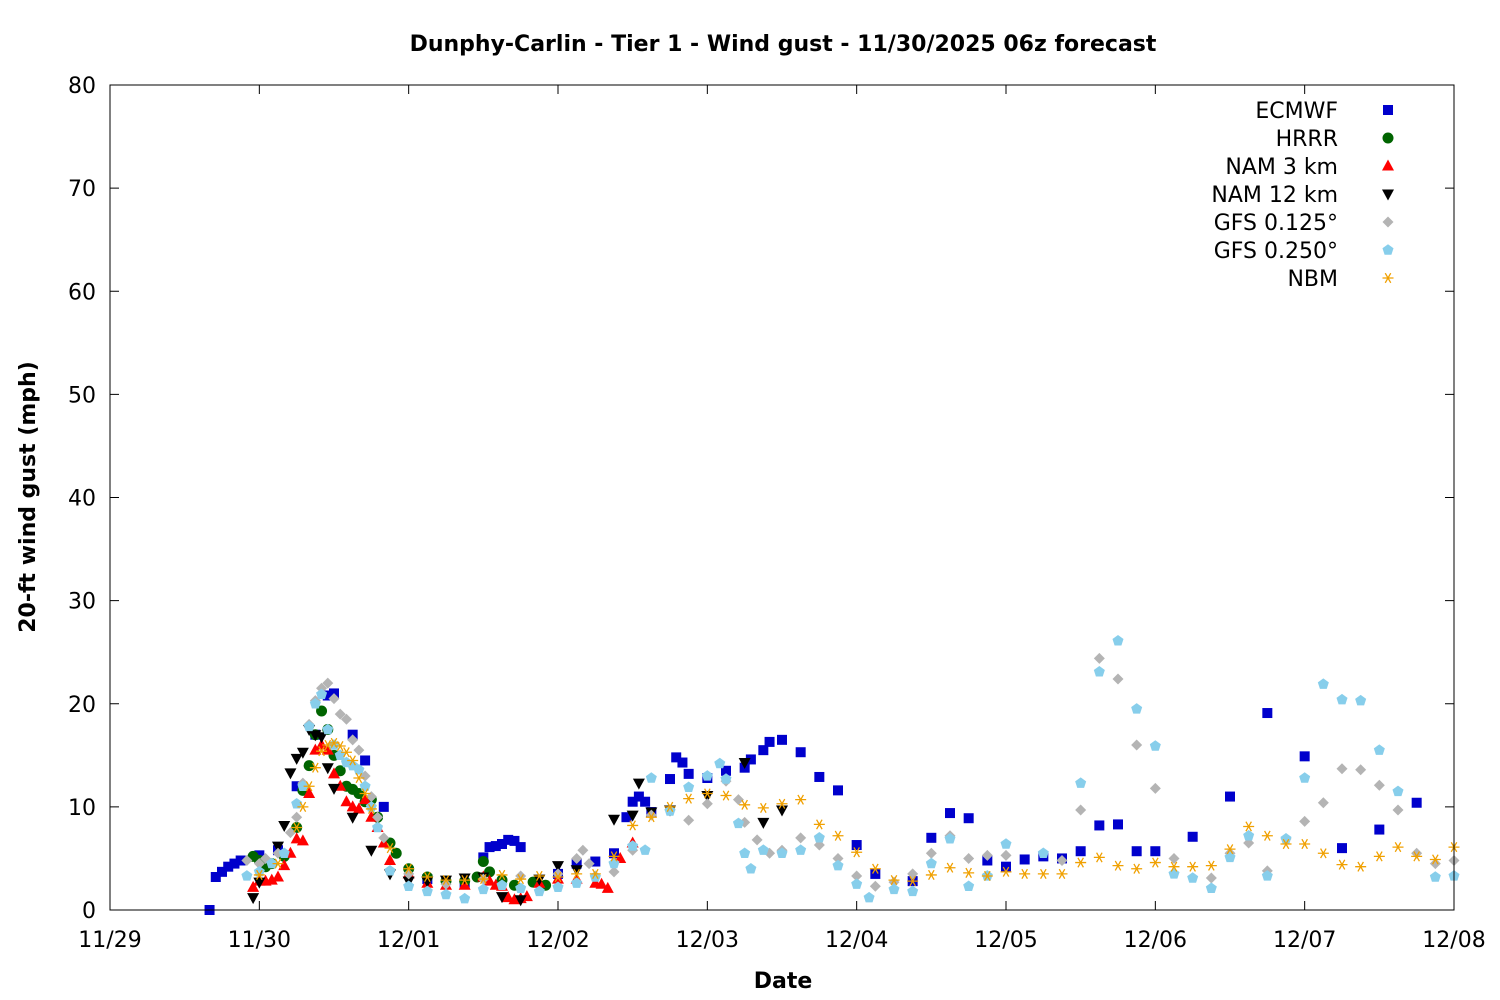 Image resolution: width=1500 pixels, height=1000 pixels. I want to click on y-tick-label: 10, so click(82, 808).